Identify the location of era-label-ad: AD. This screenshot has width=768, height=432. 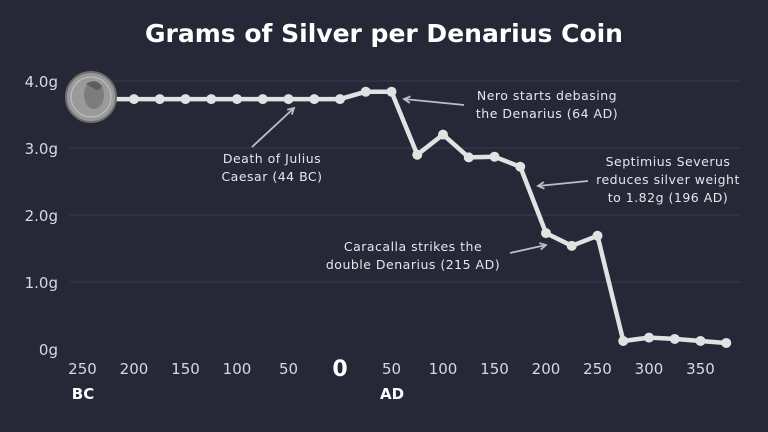
(392, 394).